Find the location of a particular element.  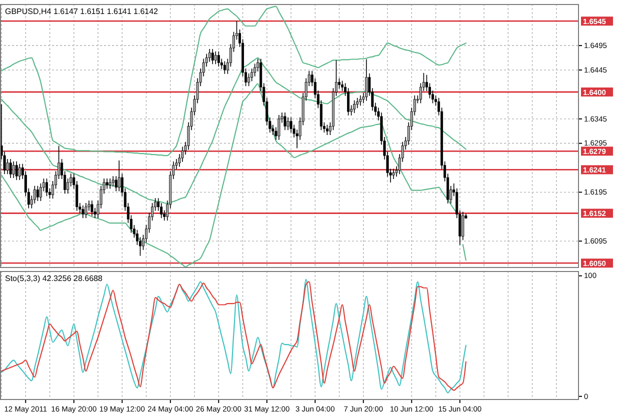

chart-title: Sto(5,3,3) 42.3256 28.6688 is located at coordinates (54, 278).